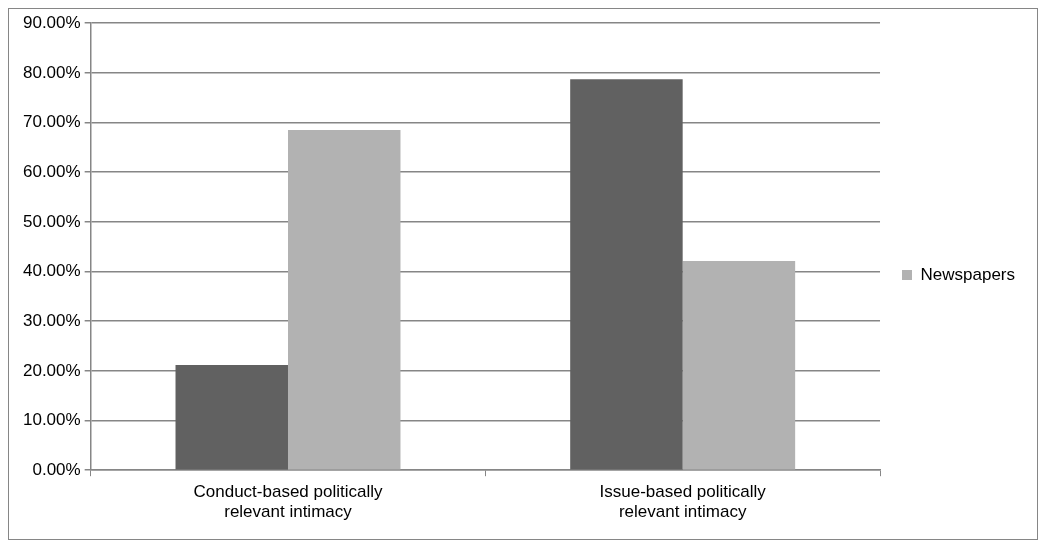 The width and height of the screenshot is (1050, 552). What do you see at coordinates (51, 171) in the screenshot?
I see `y-tick-label: 60.00%` at bounding box center [51, 171].